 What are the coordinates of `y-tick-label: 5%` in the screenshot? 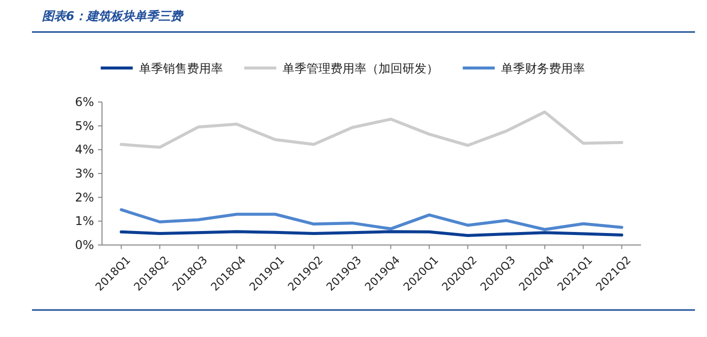 It's located at (84, 125).